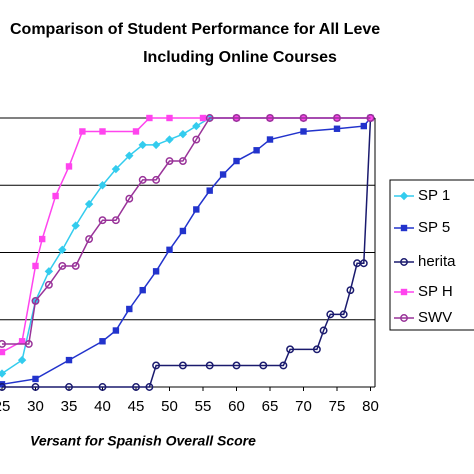  Describe the element at coordinates (303, 406) in the screenshot. I see `x-tick-label: 70` at that location.